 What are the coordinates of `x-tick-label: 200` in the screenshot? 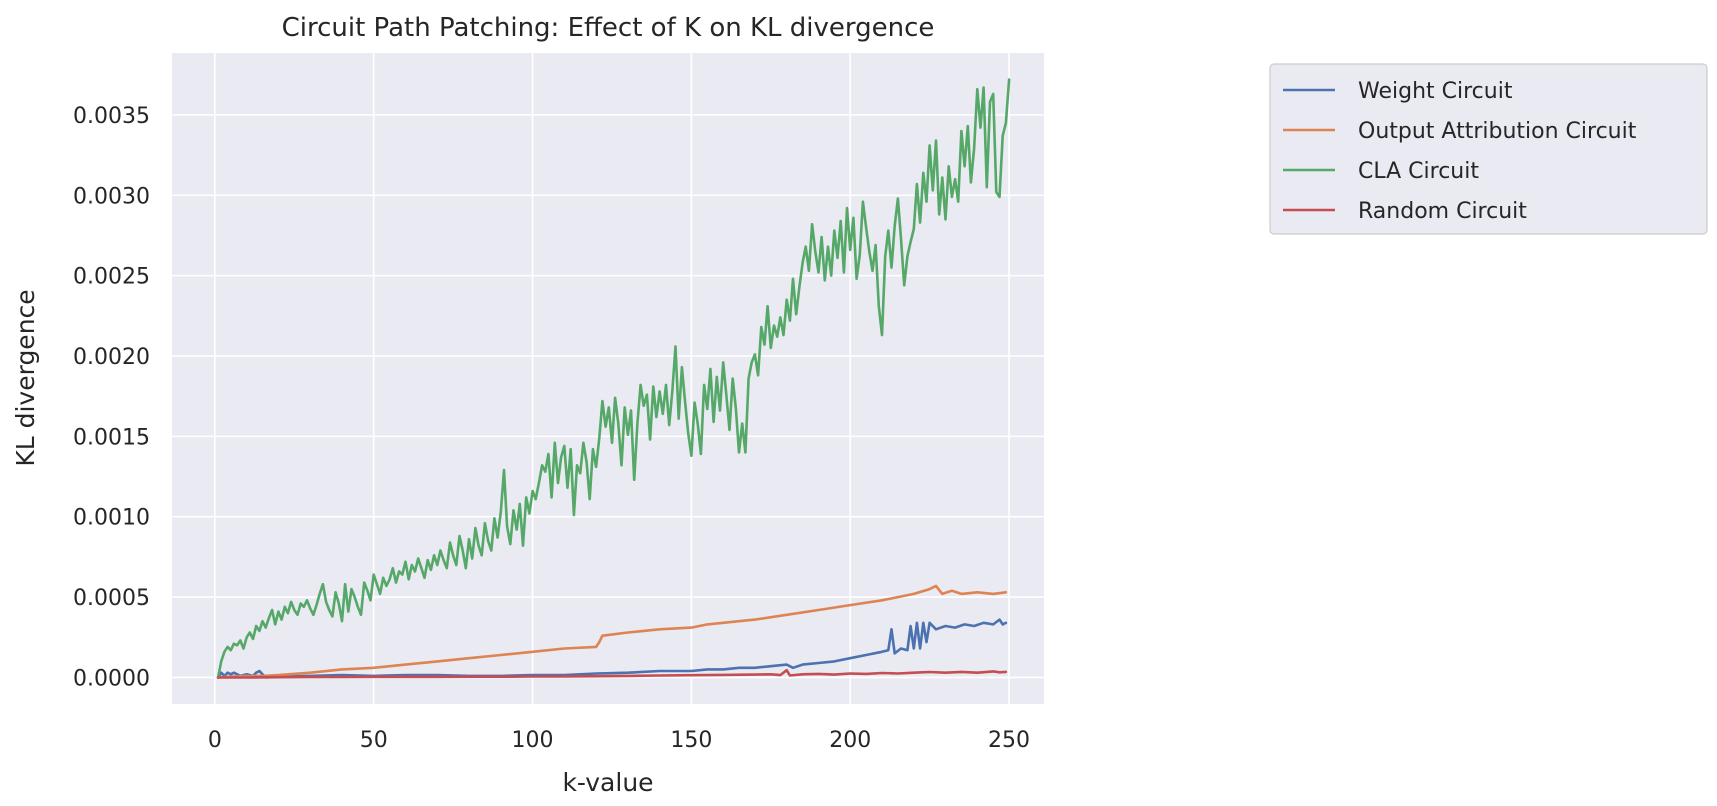 It's located at (850, 740).